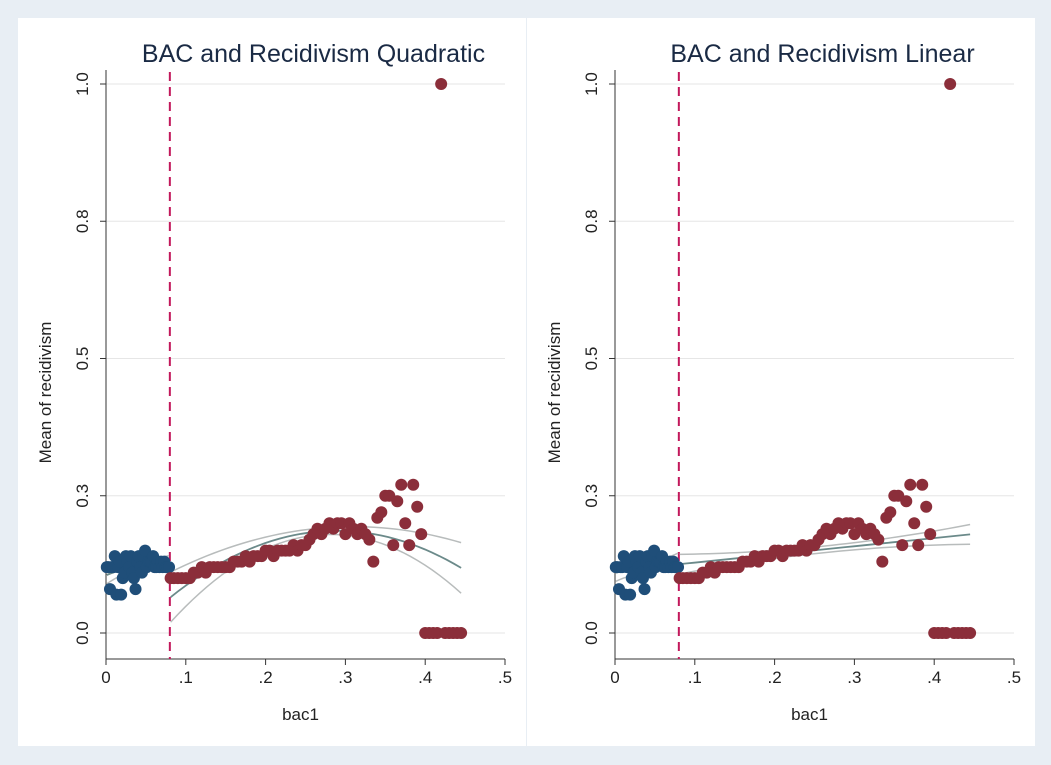  Describe the element at coordinates (313, 54) in the screenshot. I see `chart-title: BAC and Recidivism Quadratic` at that location.